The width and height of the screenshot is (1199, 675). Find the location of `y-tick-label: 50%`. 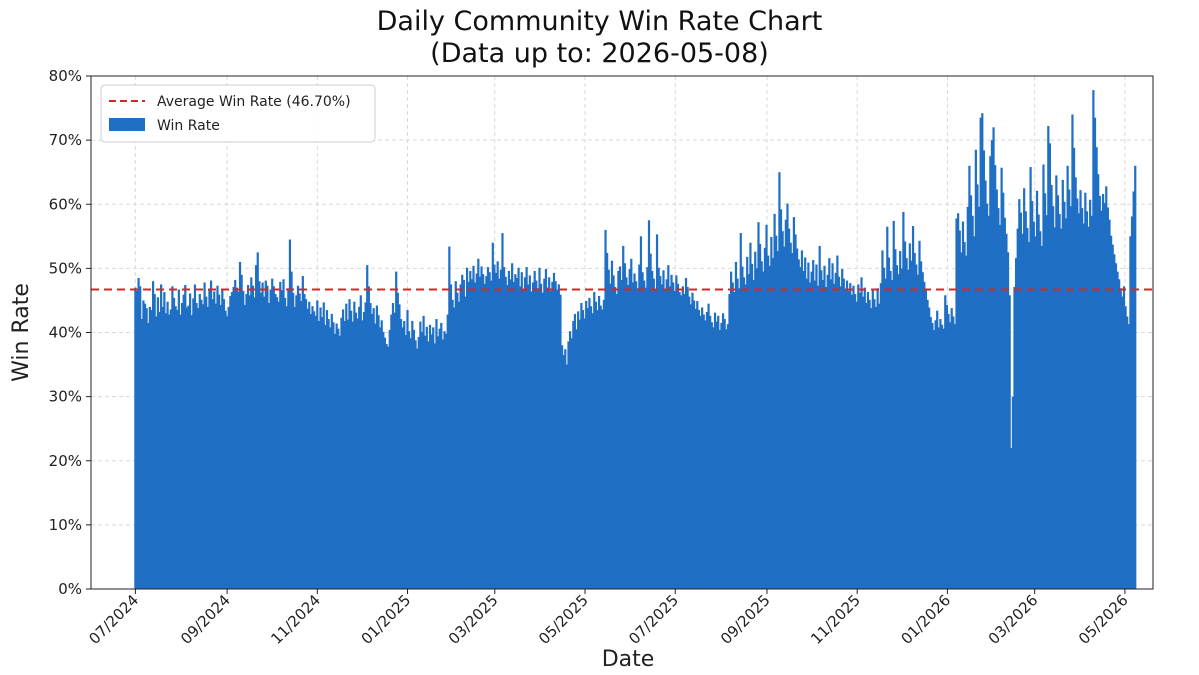

y-tick-label: 50% is located at coordinates (65, 268).